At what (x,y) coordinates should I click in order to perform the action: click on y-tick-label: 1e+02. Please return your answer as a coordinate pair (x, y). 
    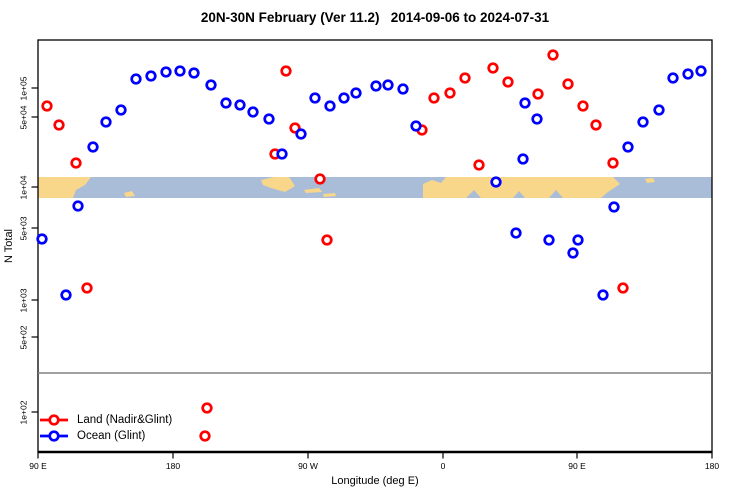
    Looking at the image, I should click on (23, 412).